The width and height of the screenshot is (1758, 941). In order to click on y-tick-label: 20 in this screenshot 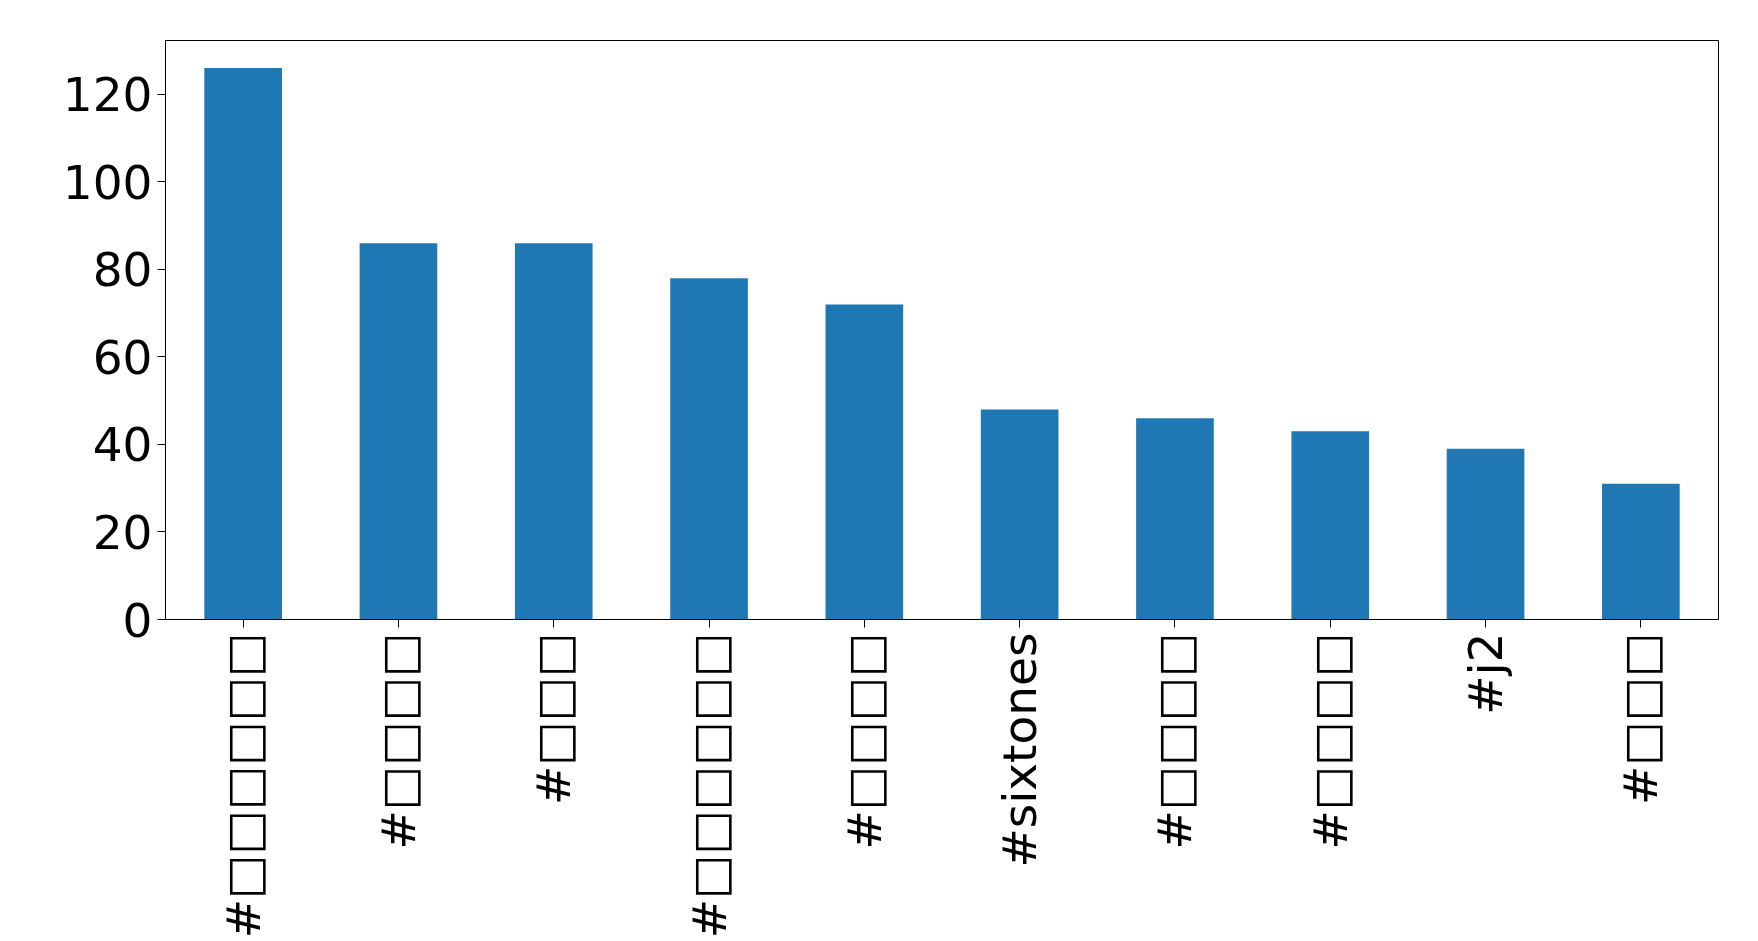, I will do `click(122, 532)`.